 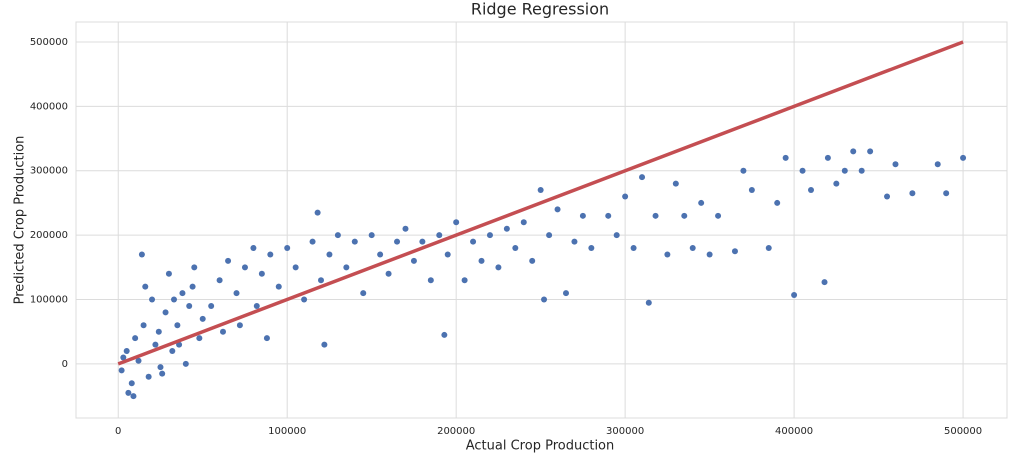 I want to click on y-tick-label: 0, so click(x=65, y=364).